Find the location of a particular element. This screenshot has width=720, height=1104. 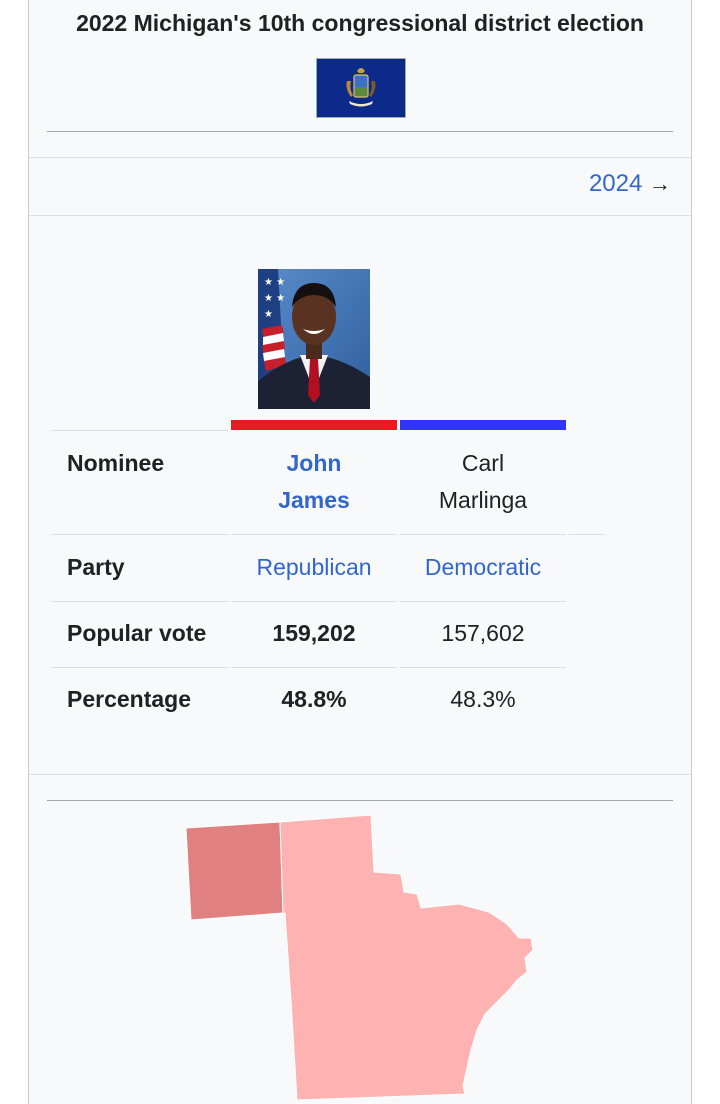

nominee-rep-link: John James is located at coordinates (314, 482).